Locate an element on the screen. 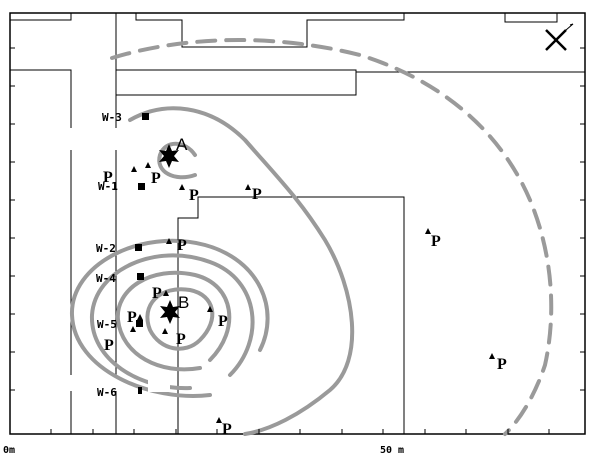  source-b: B is located at coordinates (174, 308).